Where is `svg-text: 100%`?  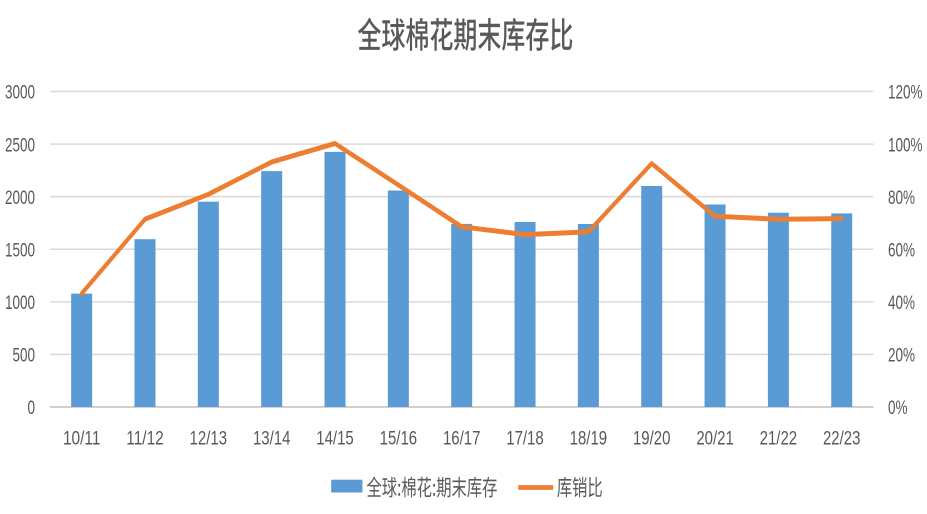
svg-text: 100% is located at coordinates (905, 145).